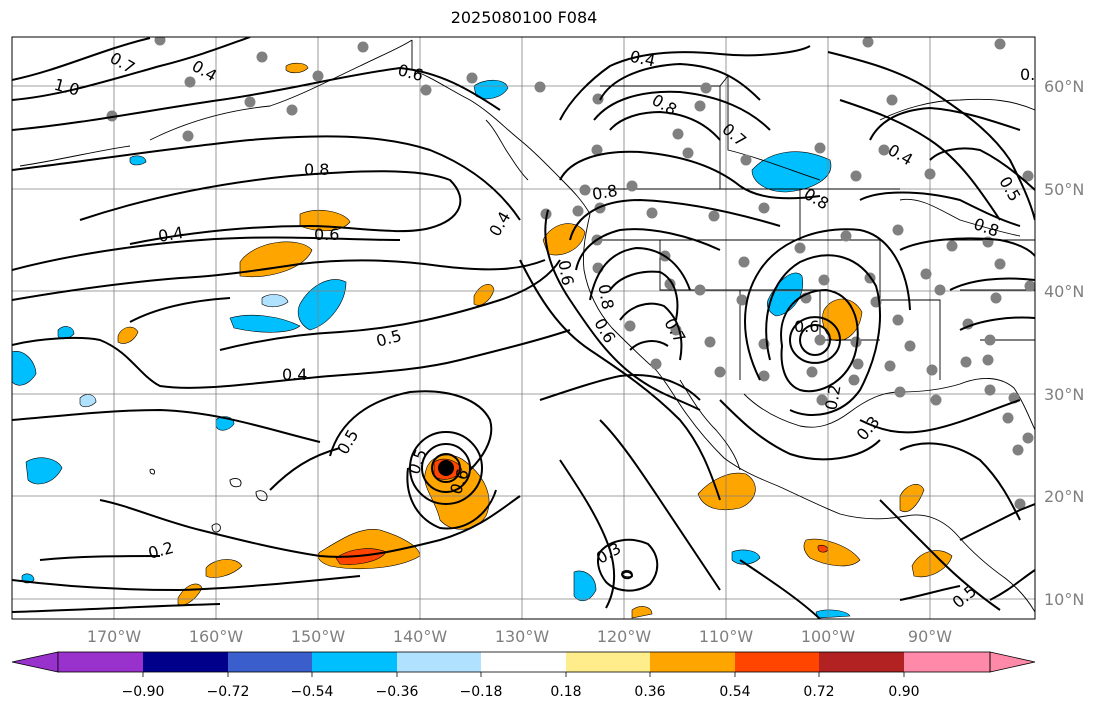  Describe the element at coordinates (1064, 343) in the screenshot. I see `latitude-labels: 60°N 50°N 40°N 30°N 20°N 10°N` at that location.